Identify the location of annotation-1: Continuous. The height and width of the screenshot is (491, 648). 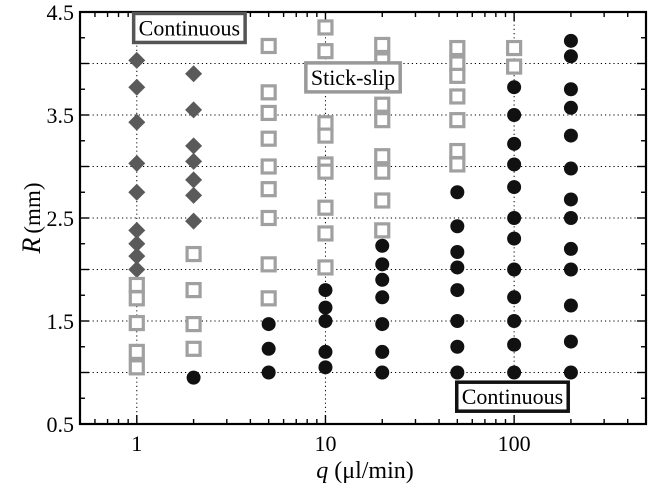
(189, 28).